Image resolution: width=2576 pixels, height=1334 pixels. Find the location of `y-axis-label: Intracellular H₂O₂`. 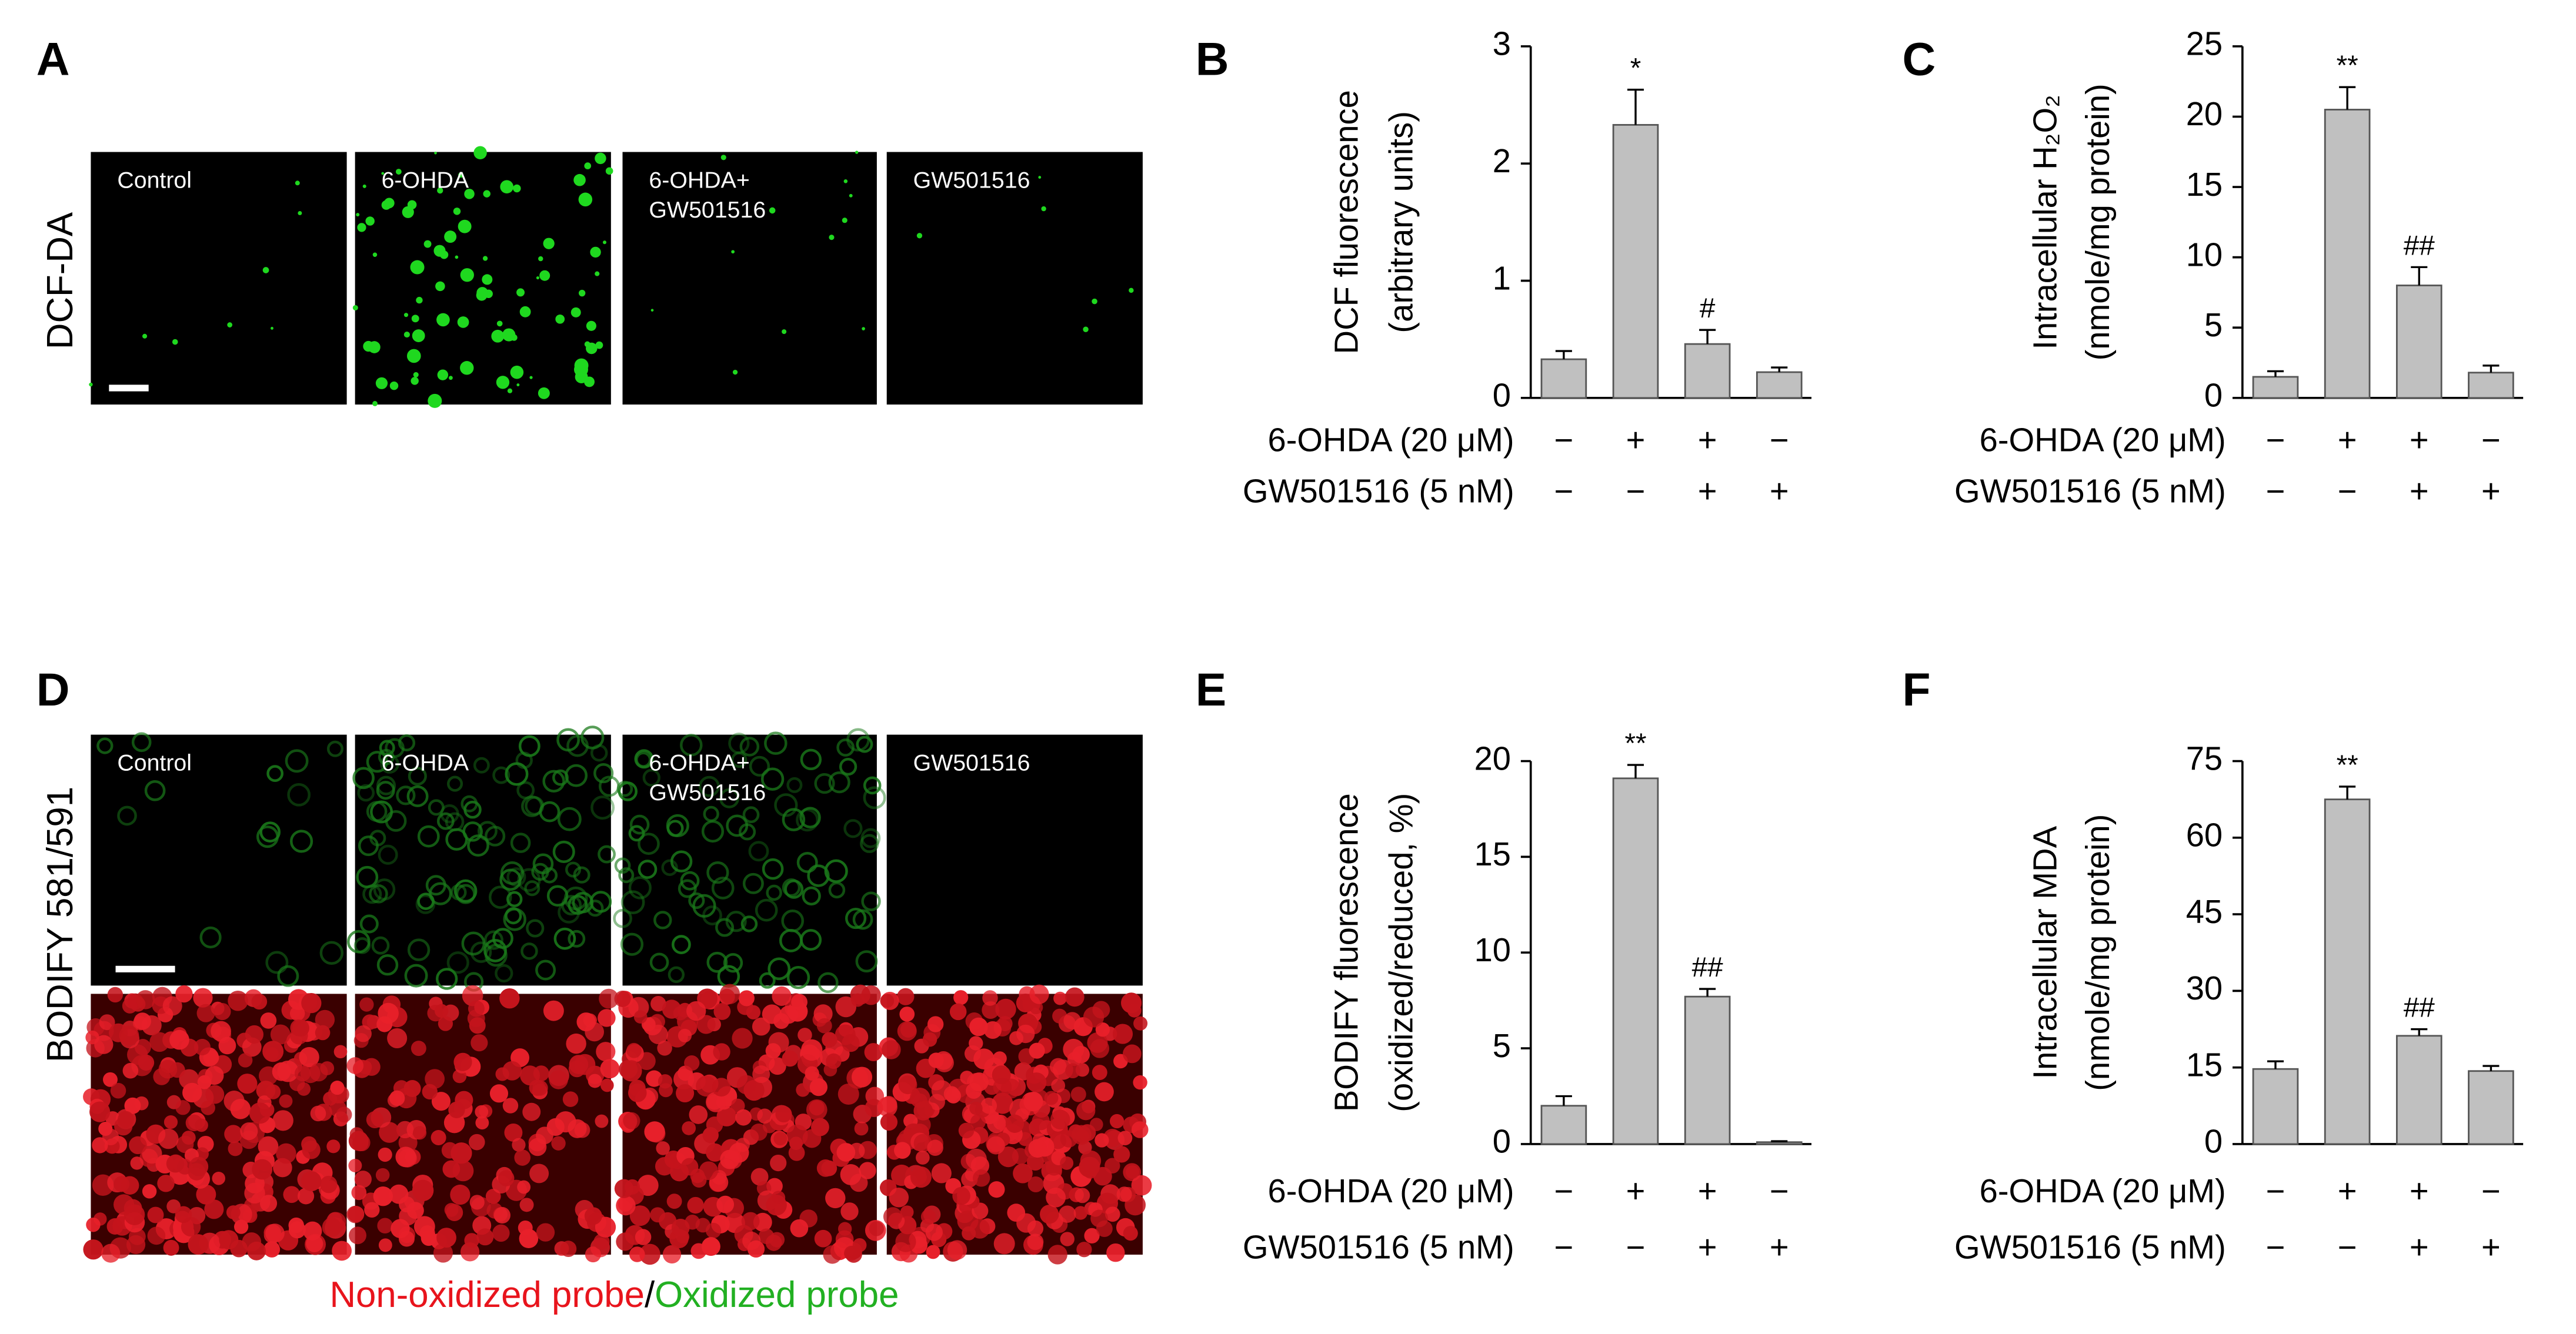

y-axis-label: Intracellular H₂O₂ is located at coordinates (2044, 222).